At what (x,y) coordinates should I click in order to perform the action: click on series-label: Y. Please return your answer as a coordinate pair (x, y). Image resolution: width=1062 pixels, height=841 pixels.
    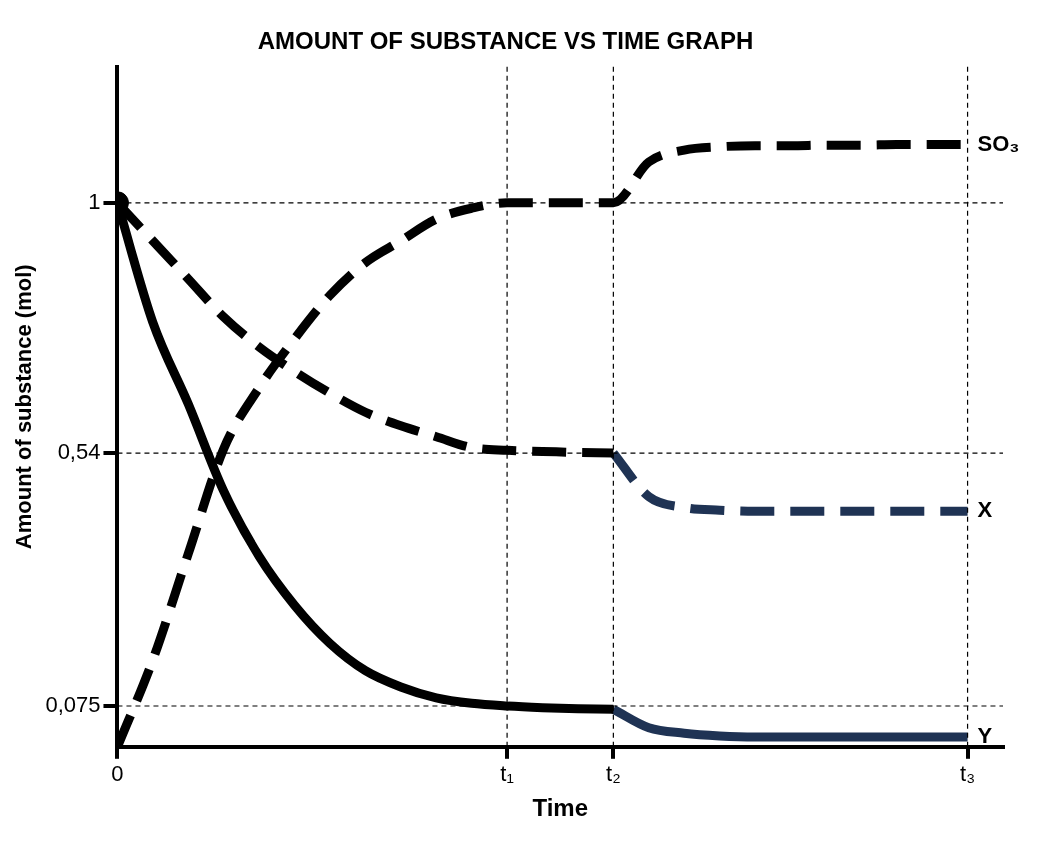
    Looking at the image, I should click on (985, 736).